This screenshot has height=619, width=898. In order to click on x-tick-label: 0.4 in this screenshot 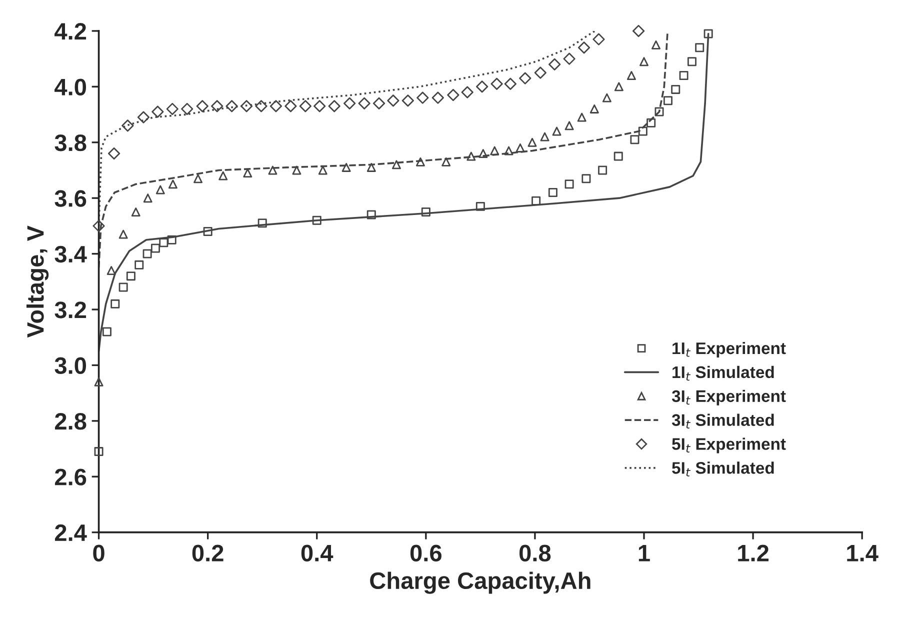, I will do `click(317, 553)`.